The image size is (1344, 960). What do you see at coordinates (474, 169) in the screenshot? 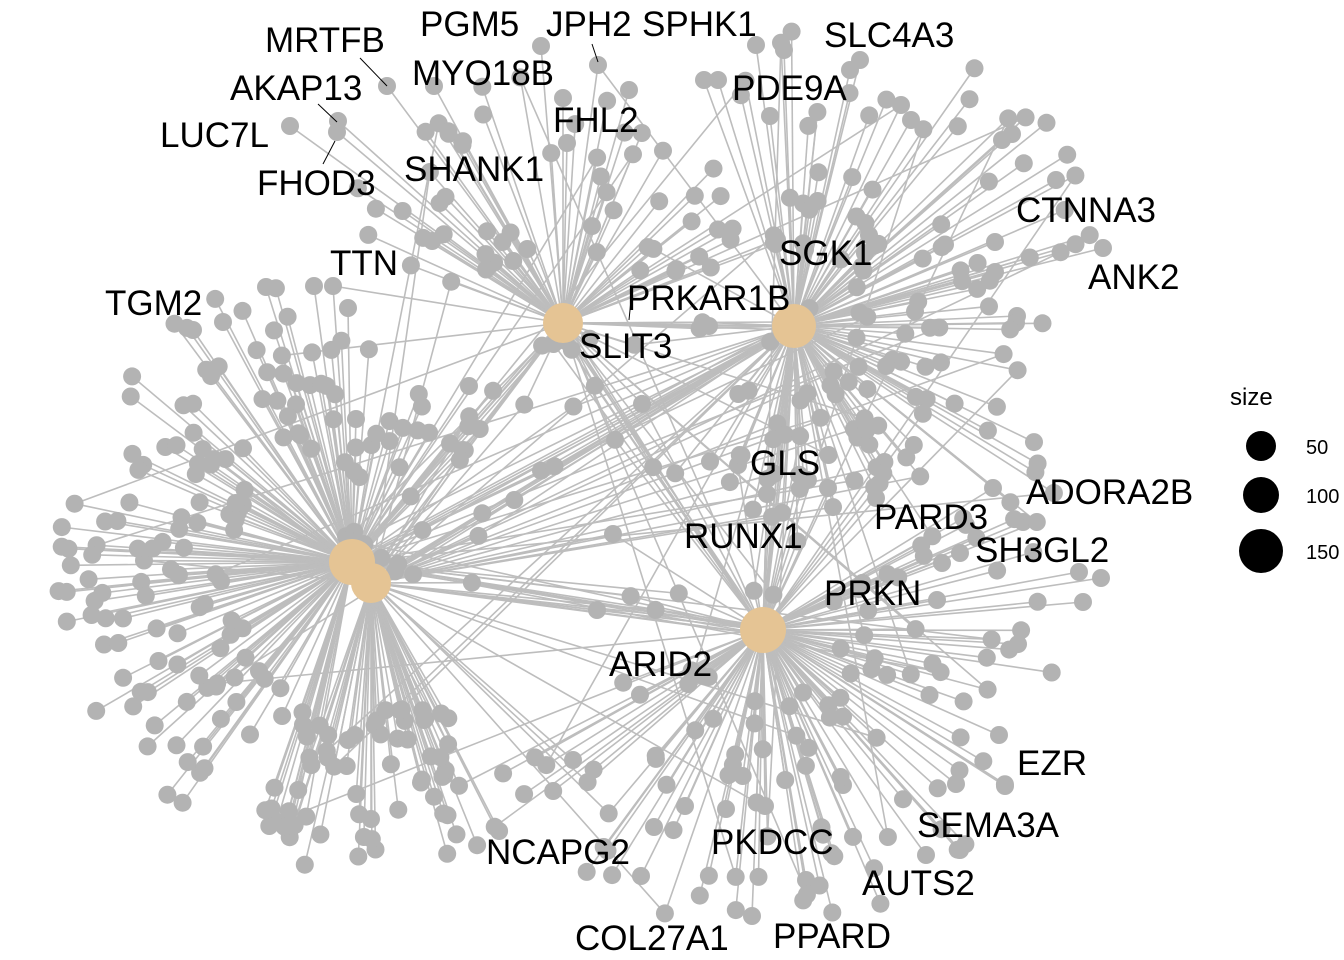
I see `gene-label-shank1: SHANK1` at bounding box center [474, 169].